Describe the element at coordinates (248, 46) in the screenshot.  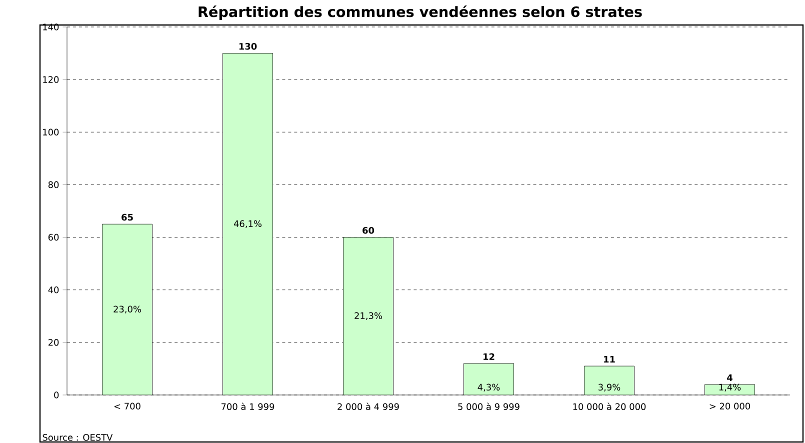
I see `data-label: 130` at that location.